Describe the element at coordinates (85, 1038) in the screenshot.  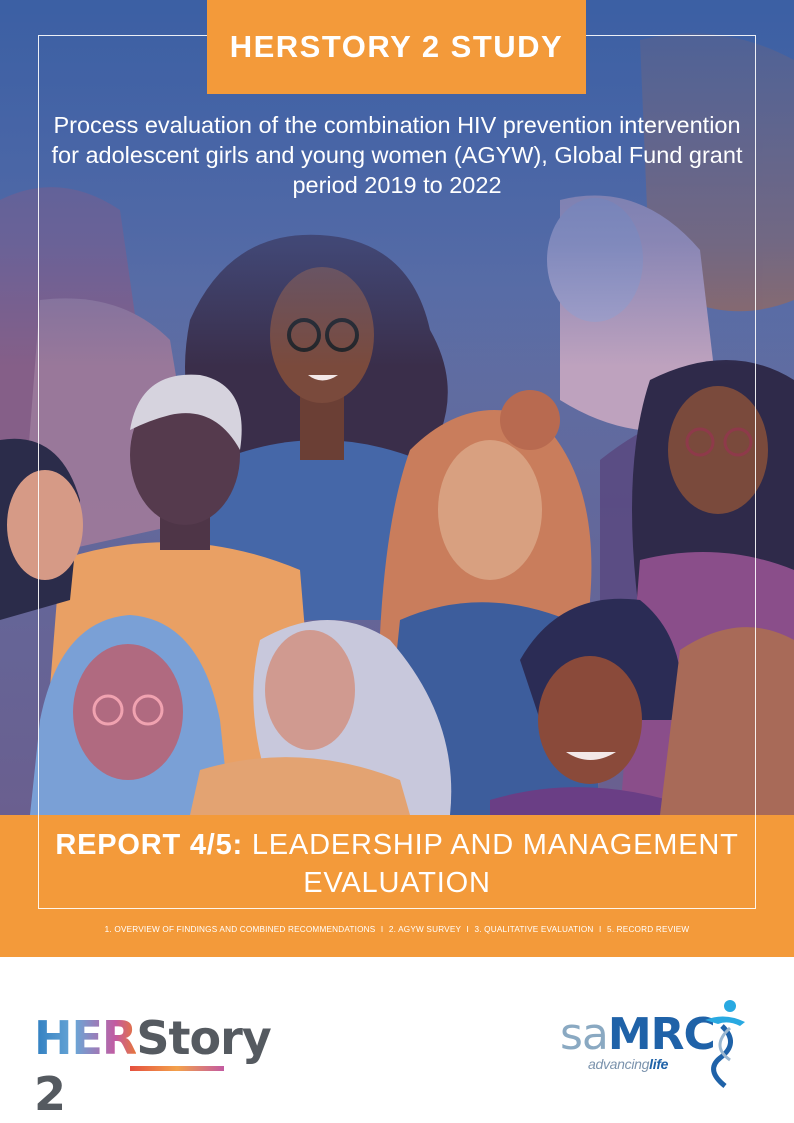
I see `herstory-logo-her: HER` at that location.